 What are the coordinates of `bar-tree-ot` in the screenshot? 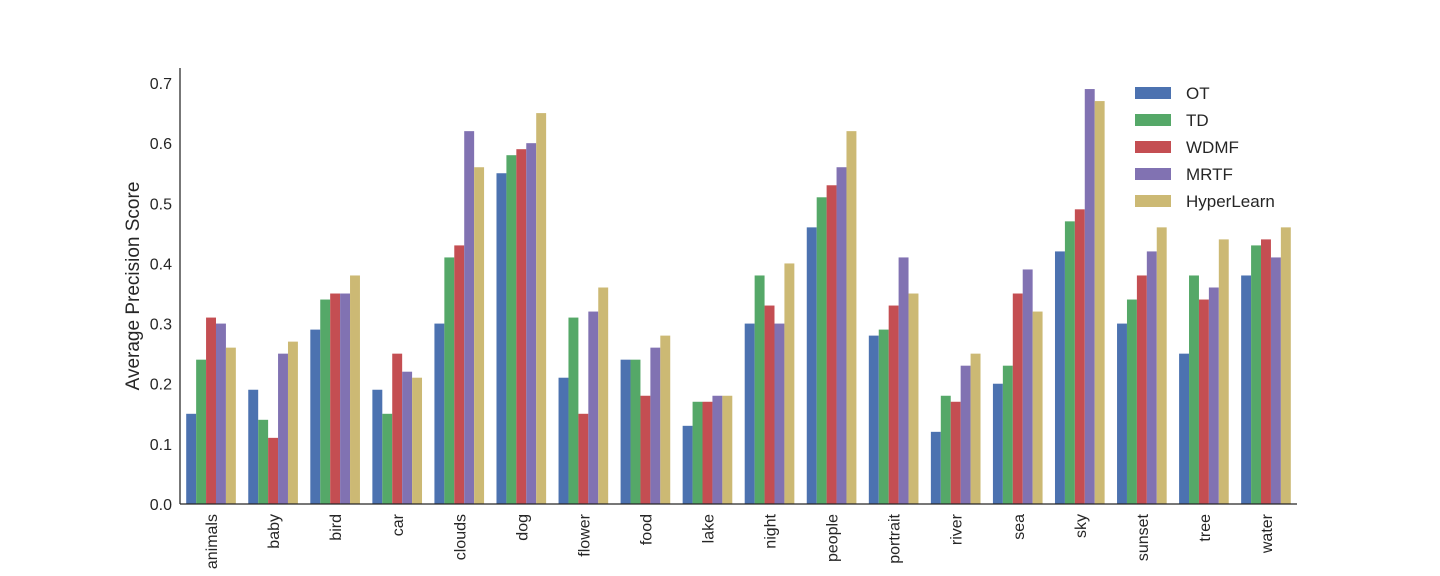 It's located at (1184, 428).